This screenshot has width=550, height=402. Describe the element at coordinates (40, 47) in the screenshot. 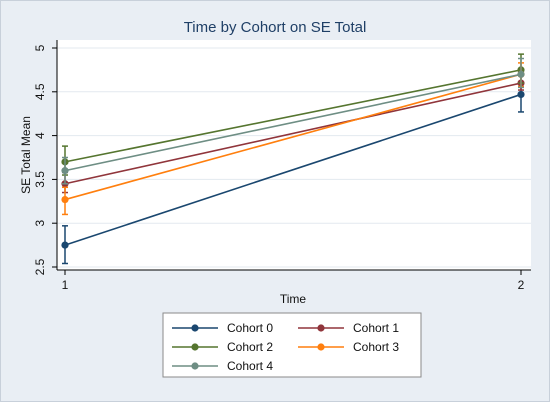

I see `y-tick-label: 5` at that location.